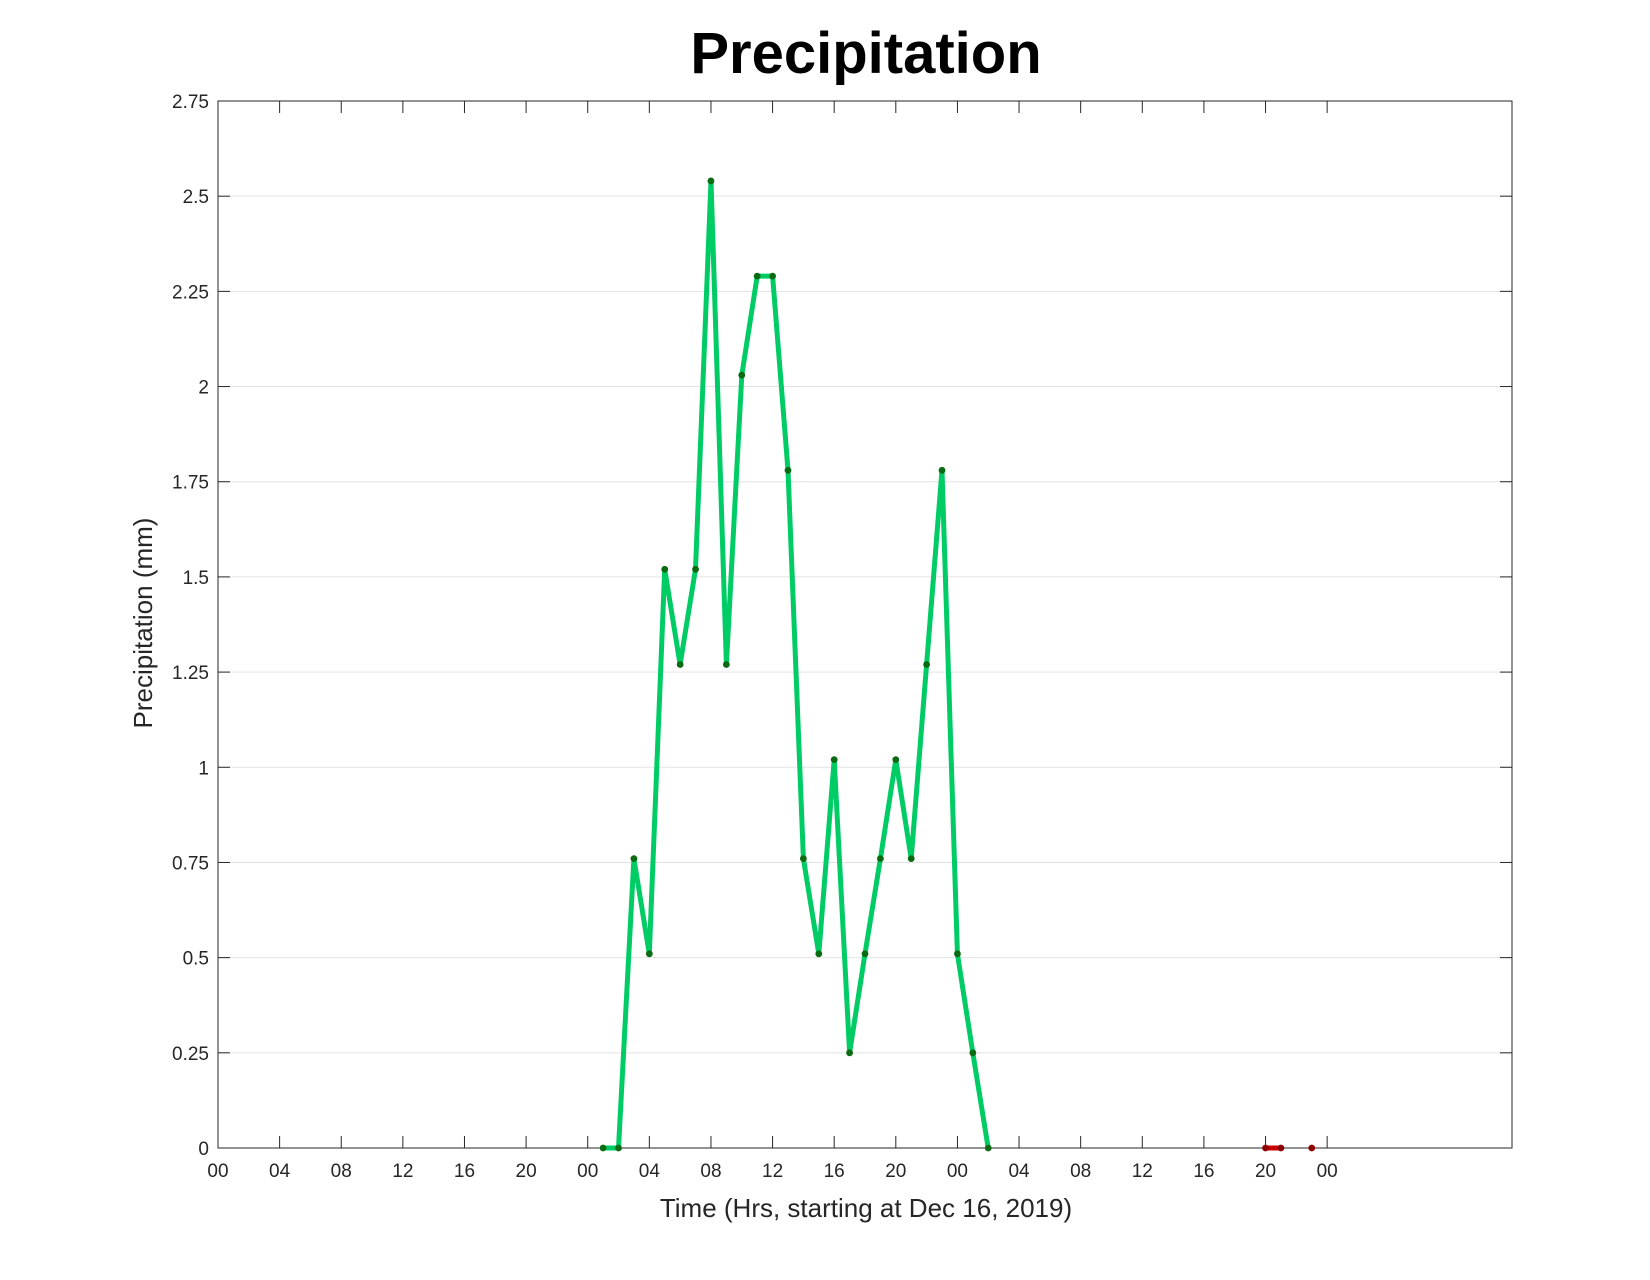 Image resolution: width=1650 pixels, height=1280 pixels. What do you see at coordinates (203, 1149) in the screenshot?
I see `y-tick-label: 0` at bounding box center [203, 1149].